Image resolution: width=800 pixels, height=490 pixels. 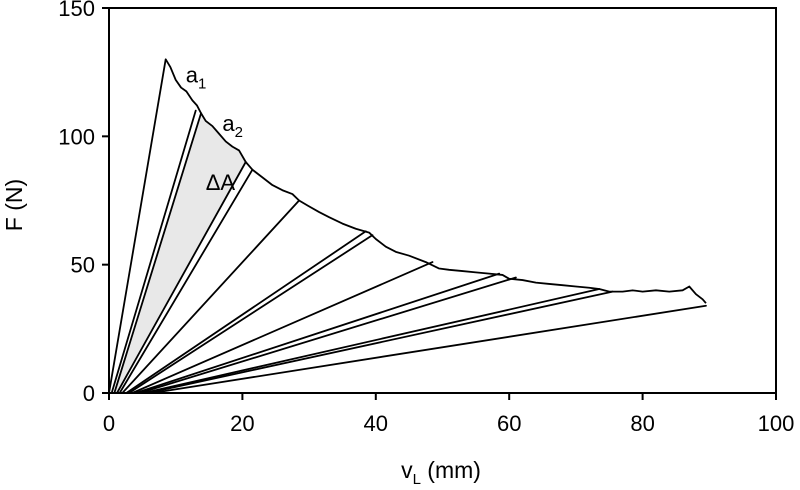 What do you see at coordinates (109, 423) in the screenshot?
I see `x-tick-label: 0` at bounding box center [109, 423].